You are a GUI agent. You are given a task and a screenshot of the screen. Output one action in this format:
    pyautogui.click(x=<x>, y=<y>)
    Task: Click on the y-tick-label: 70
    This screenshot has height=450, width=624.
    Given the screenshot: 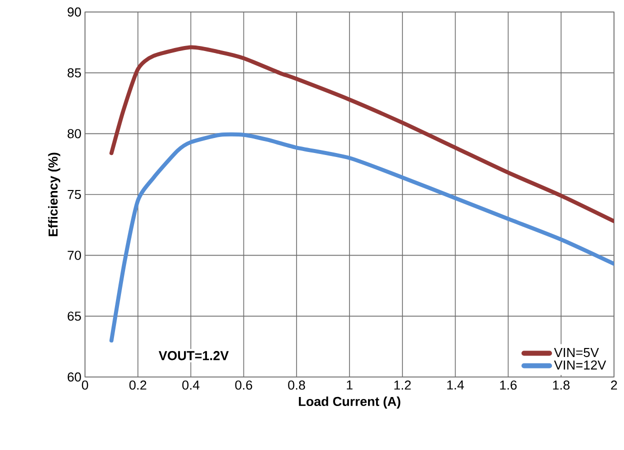 What is the action you would take?
    pyautogui.click(x=74, y=255)
    